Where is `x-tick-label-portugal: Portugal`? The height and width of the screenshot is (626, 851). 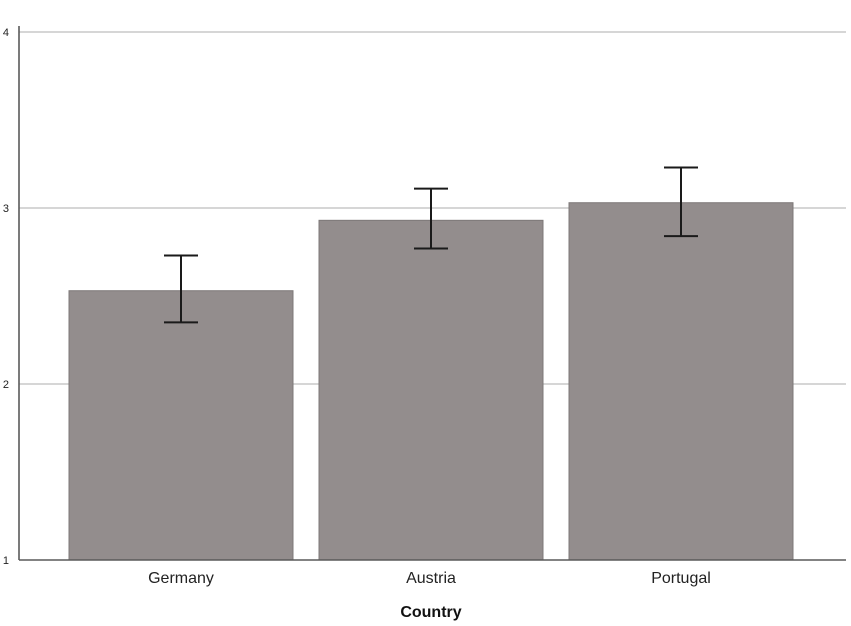
x-tick-label-portugal: Portugal is located at coordinates (681, 578).